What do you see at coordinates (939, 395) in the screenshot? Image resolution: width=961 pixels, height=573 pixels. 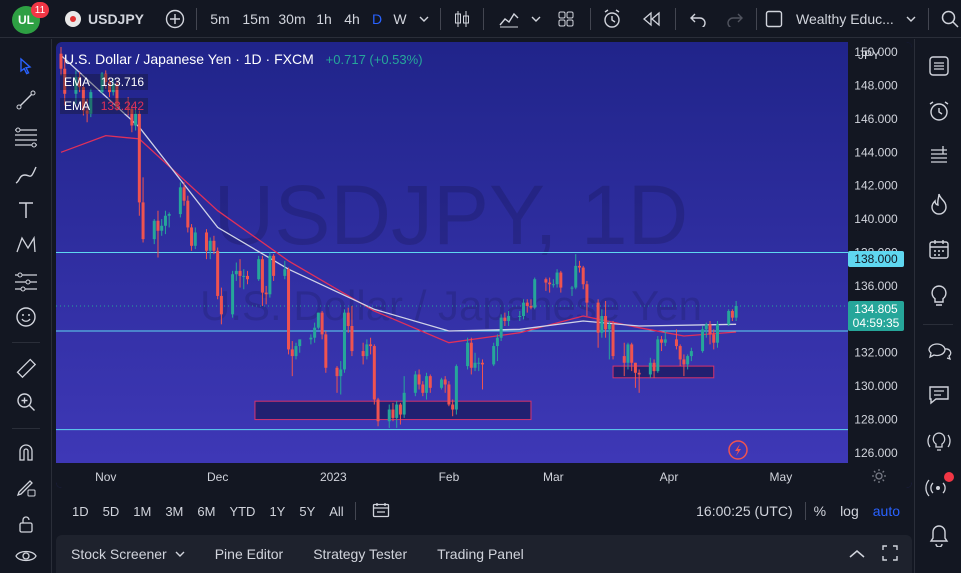 I see `messages-button` at bounding box center [939, 395].